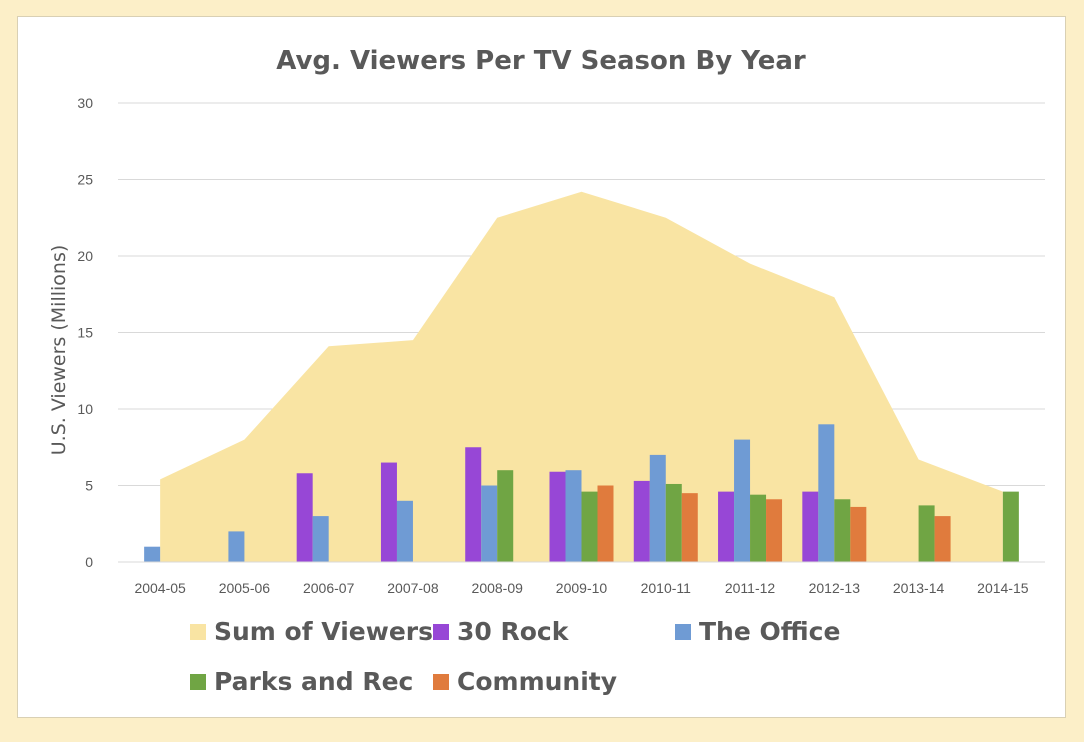 The image size is (1084, 742). Describe the element at coordinates (750, 588) in the screenshot. I see `x-tick-label: 2011-12` at that location.